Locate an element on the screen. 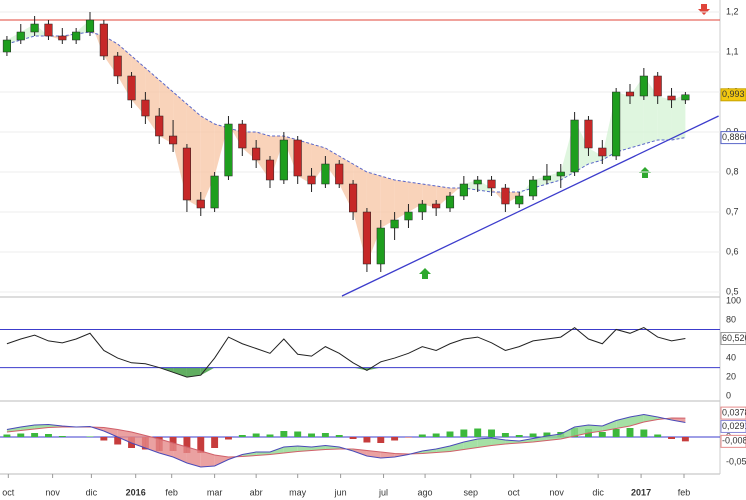 This screenshot has width=746, height=500. y-tick-label: 1,1 is located at coordinates (732, 51).